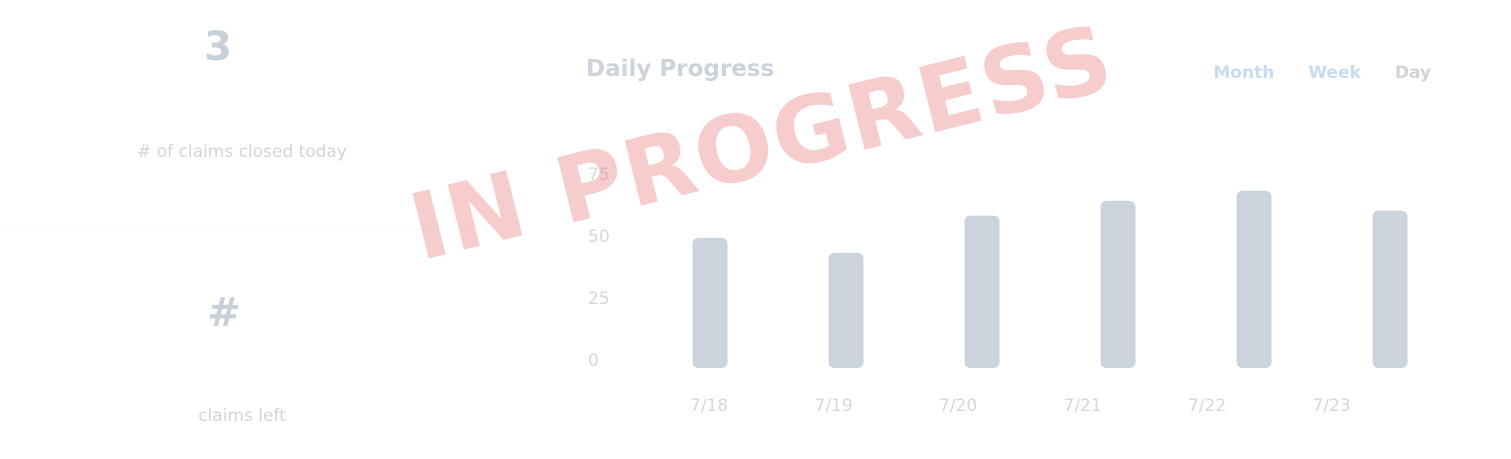  Describe the element at coordinates (958, 406) in the screenshot. I see `x-tick-label: 7/20` at that location.